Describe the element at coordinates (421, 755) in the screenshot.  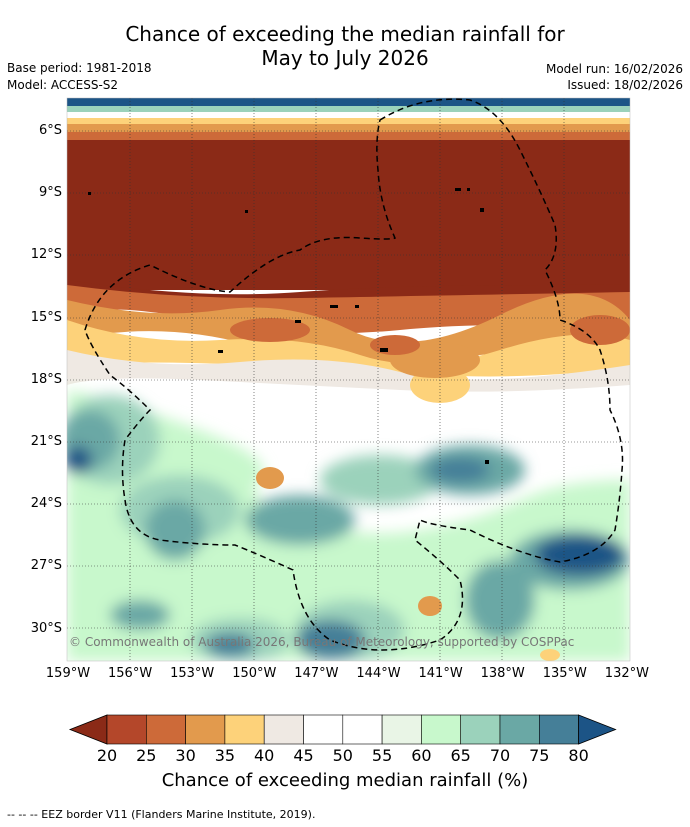
I see `colorbar-tick-label: 60` at that location.